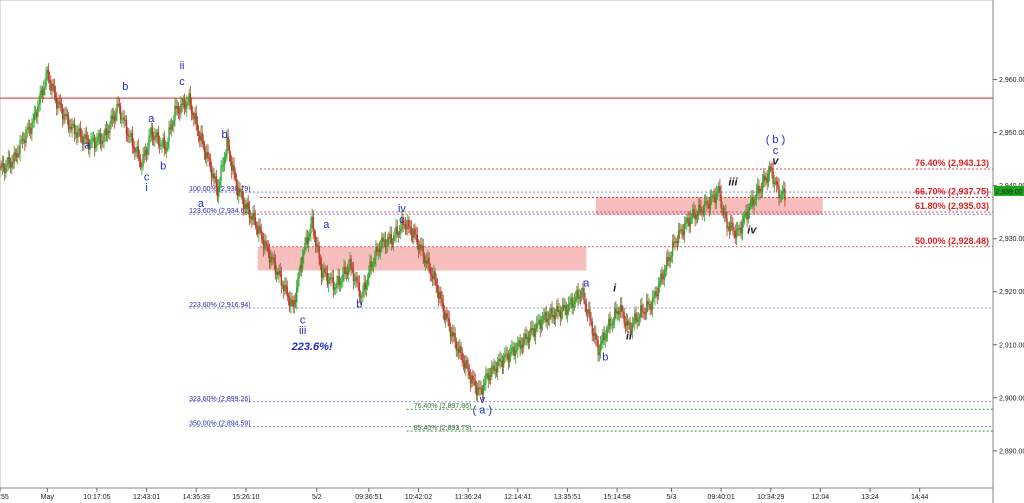 The image size is (1024, 503). I want to click on wave-label: i, so click(146, 188).